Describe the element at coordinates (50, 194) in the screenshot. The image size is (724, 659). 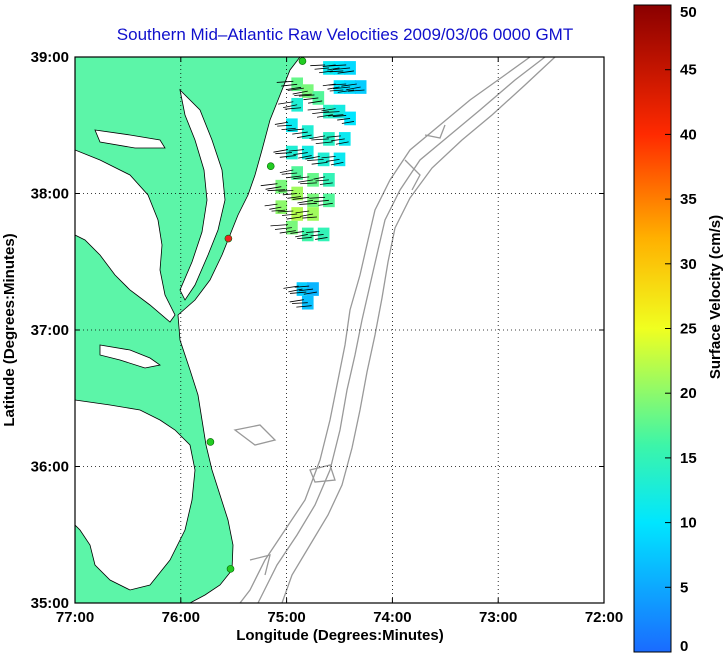
I see `y-tick-label: 38:00` at that location.